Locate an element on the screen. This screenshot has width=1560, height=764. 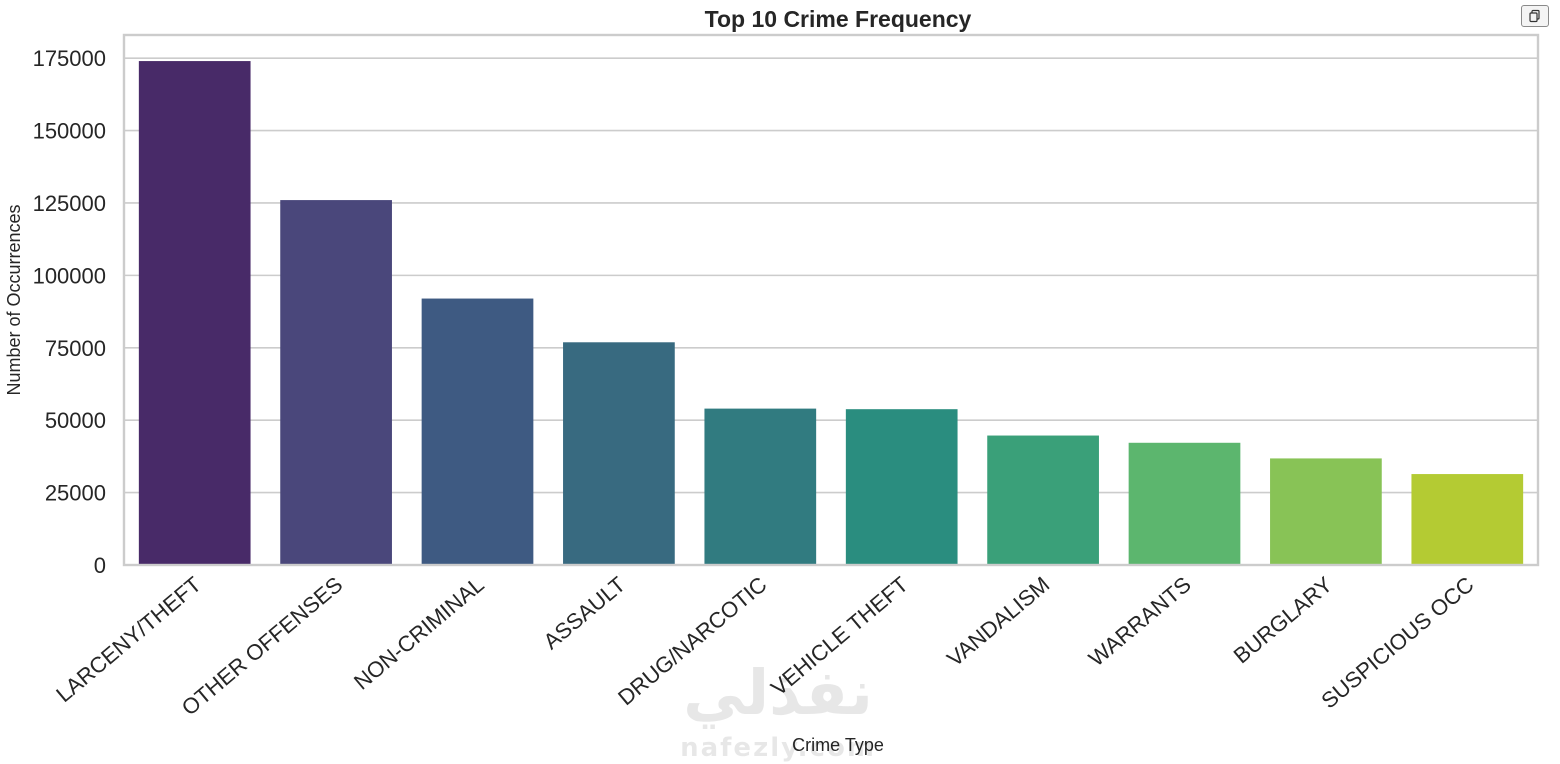
y-tick-label: 150000 is located at coordinates (69, 131).